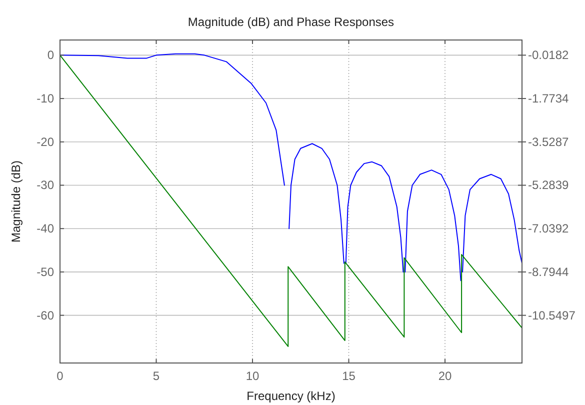  What do you see at coordinates (45, 315) in the screenshot?
I see `y-tick-label: -60` at bounding box center [45, 315].